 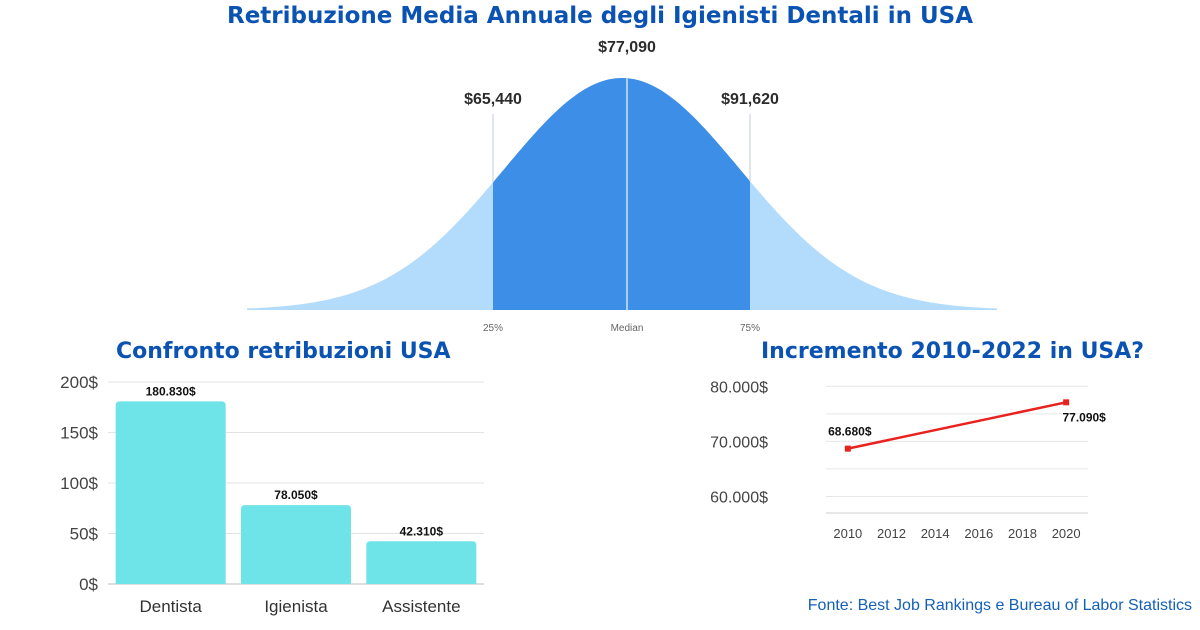 What do you see at coordinates (739, 497) in the screenshot?
I see `line-y-tick-label: 60.000$` at bounding box center [739, 497].